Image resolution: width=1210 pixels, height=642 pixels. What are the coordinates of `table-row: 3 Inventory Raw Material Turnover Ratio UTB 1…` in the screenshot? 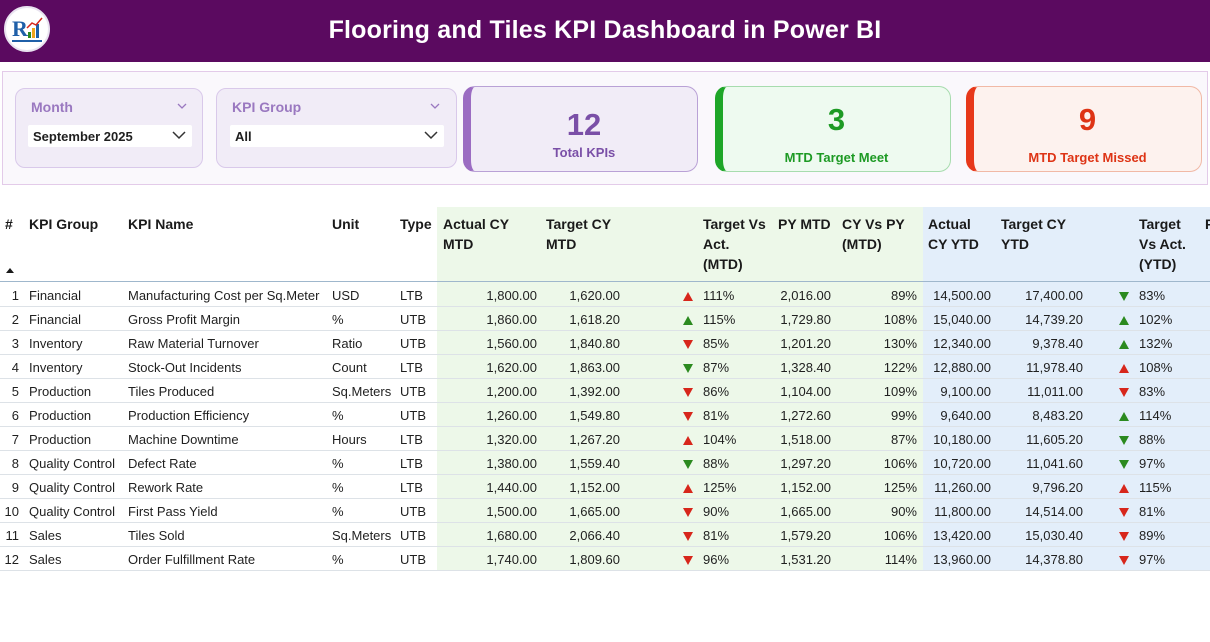 It's located at (605, 343).